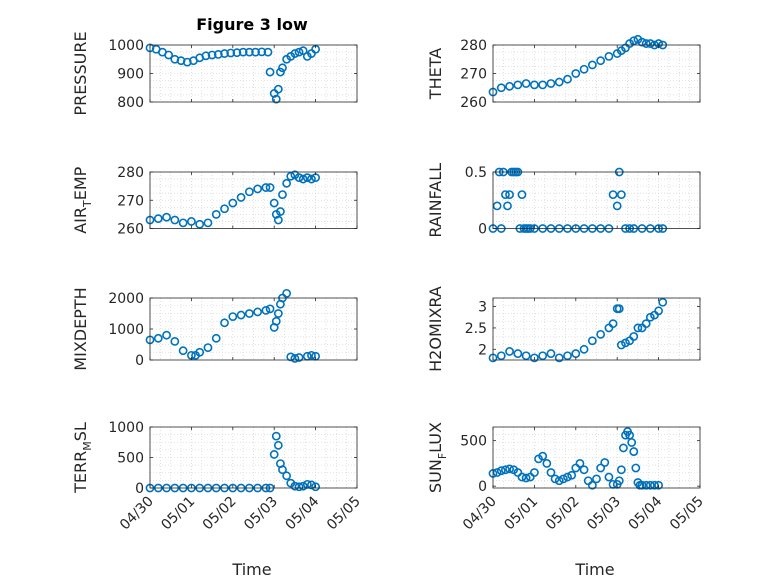 This screenshot has width=778, height=583. What do you see at coordinates (214, 201) in the screenshot?
I see `subplot-air-temp: 260 270 280 AIRTEMP` at bounding box center [214, 201].